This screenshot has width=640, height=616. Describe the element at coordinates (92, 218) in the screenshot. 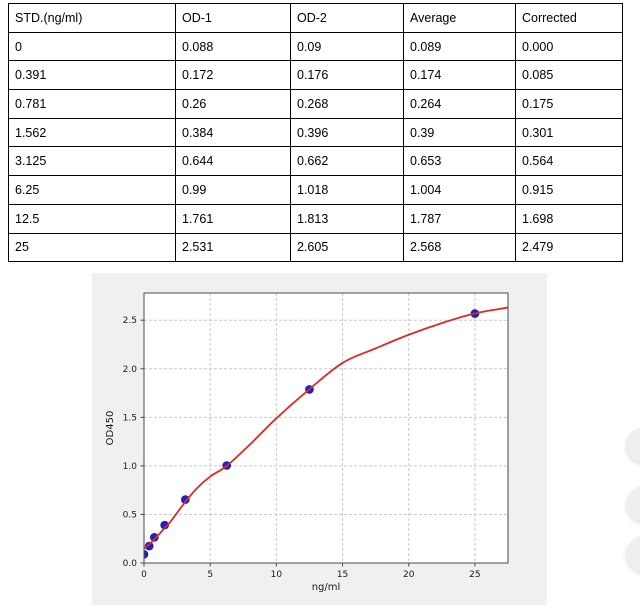

I see `table-cell: 12.5` at that location.